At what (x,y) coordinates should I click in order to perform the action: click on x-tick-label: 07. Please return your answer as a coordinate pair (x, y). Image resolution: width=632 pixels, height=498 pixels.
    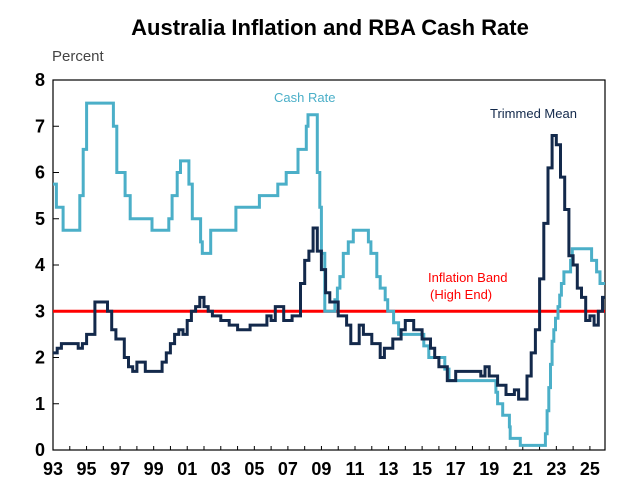
    Looking at the image, I should click on (288, 469).